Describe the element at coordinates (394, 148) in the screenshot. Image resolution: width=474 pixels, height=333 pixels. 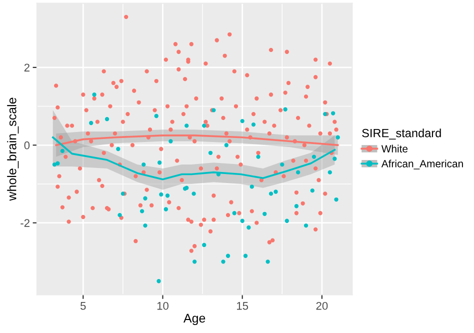
I see `legend-label: White` at that location.